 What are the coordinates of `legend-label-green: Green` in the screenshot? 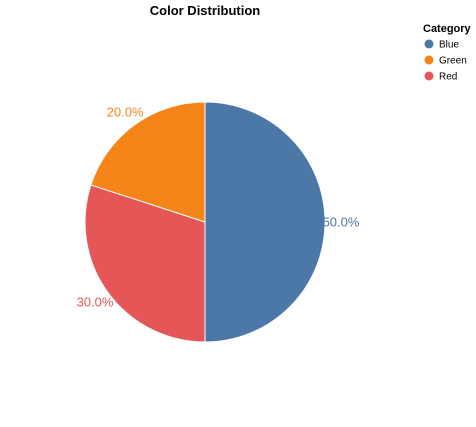 It's located at (453, 61).